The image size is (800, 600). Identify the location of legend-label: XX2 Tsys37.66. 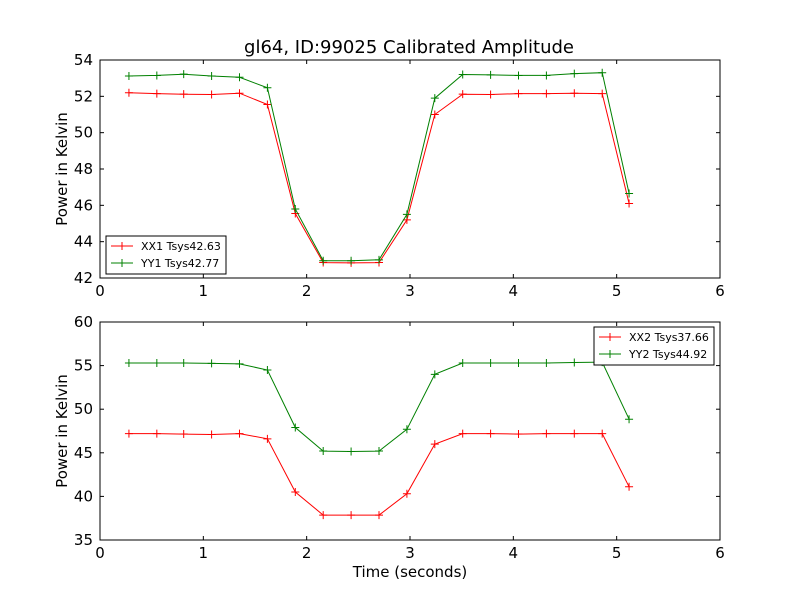
(669, 337).